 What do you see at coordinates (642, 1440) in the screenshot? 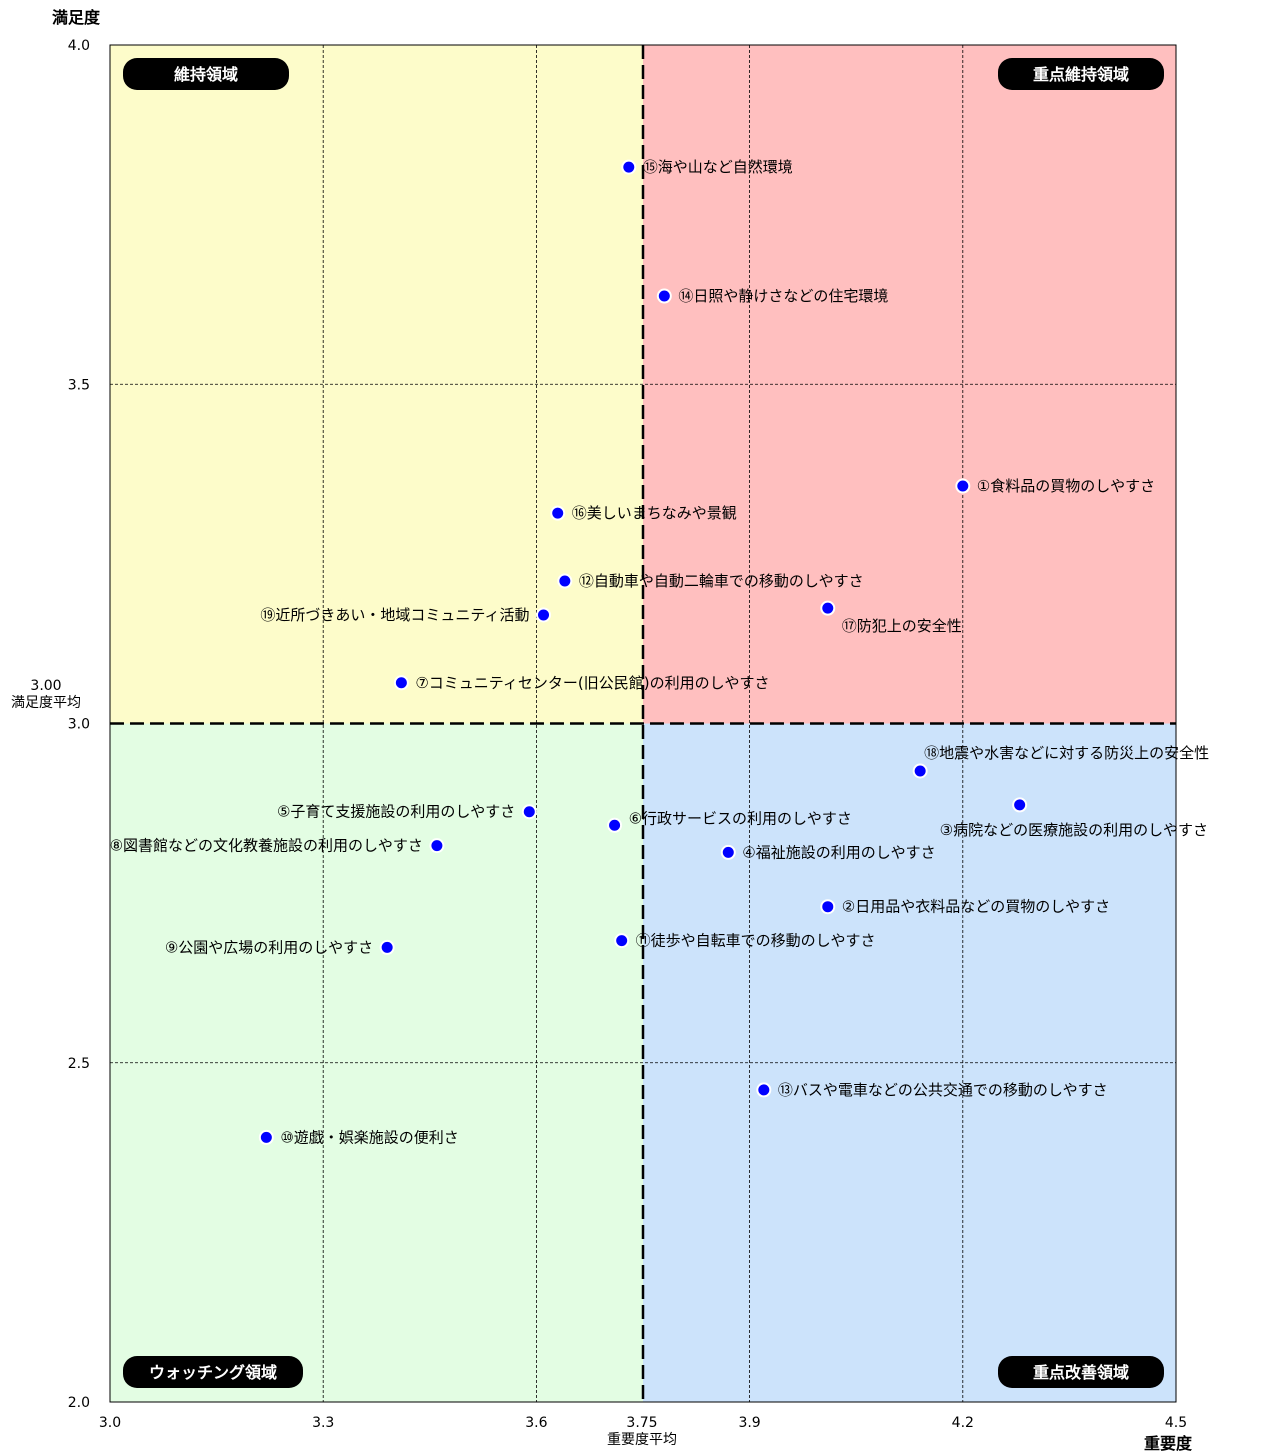
I see `x-average-label: 重要度平均` at bounding box center [642, 1440].